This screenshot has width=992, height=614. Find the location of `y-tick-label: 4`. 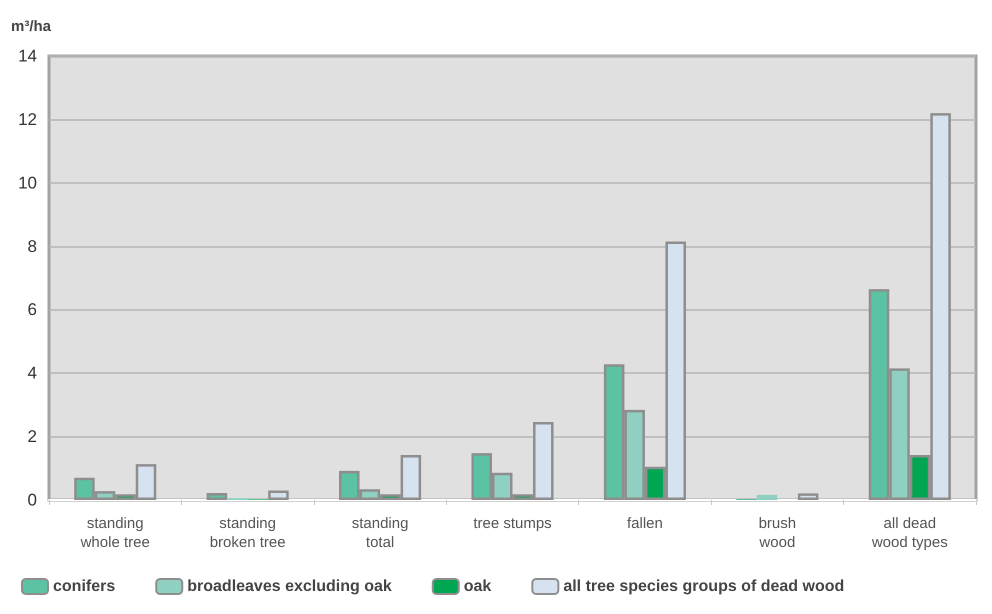

y-tick-label: 4 is located at coordinates (32, 373).